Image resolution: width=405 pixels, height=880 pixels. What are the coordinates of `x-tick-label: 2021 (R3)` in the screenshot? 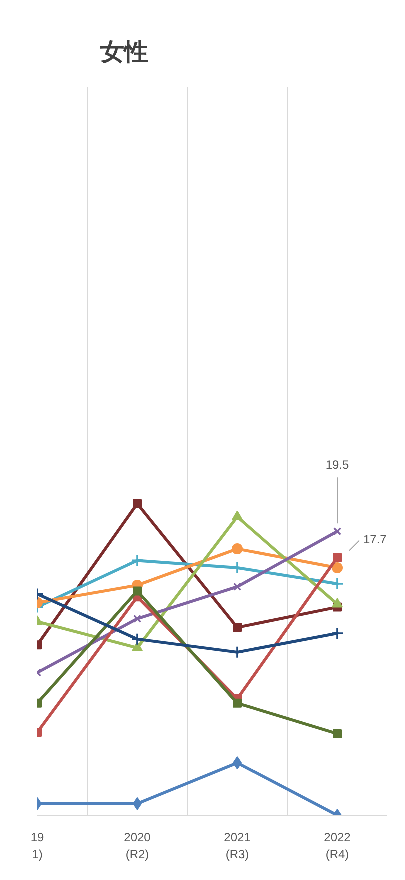 It's located at (238, 846).